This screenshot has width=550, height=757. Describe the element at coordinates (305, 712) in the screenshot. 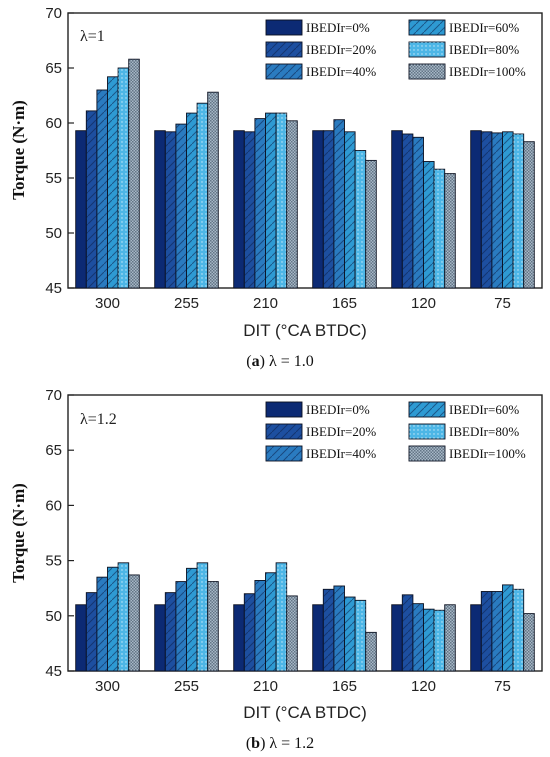

I see `x-axis-title-b: DIT (°CA BTDC)` at that location.